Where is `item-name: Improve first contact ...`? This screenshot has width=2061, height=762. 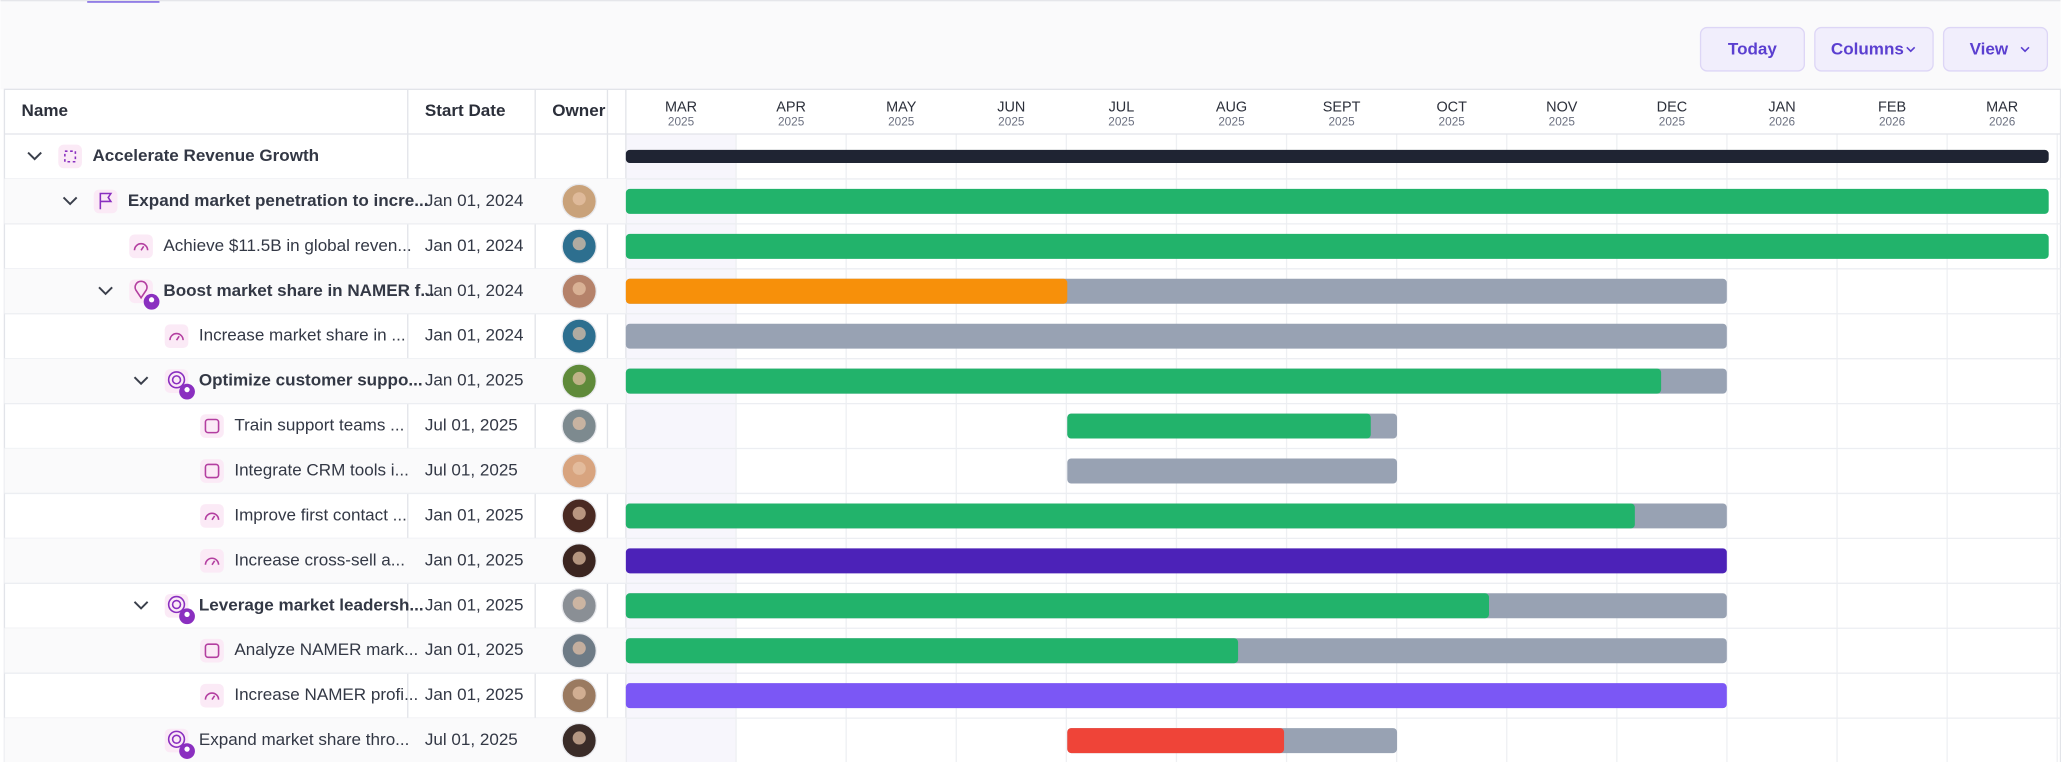 item-name: Improve first contact ... is located at coordinates (320, 514).